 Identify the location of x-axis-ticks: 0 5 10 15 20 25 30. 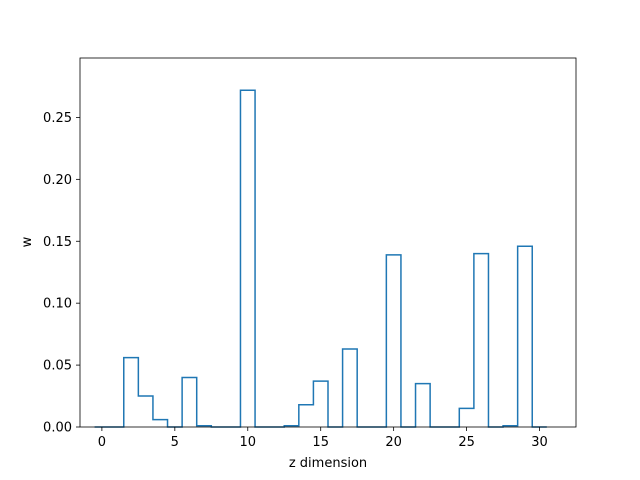
(323, 438).